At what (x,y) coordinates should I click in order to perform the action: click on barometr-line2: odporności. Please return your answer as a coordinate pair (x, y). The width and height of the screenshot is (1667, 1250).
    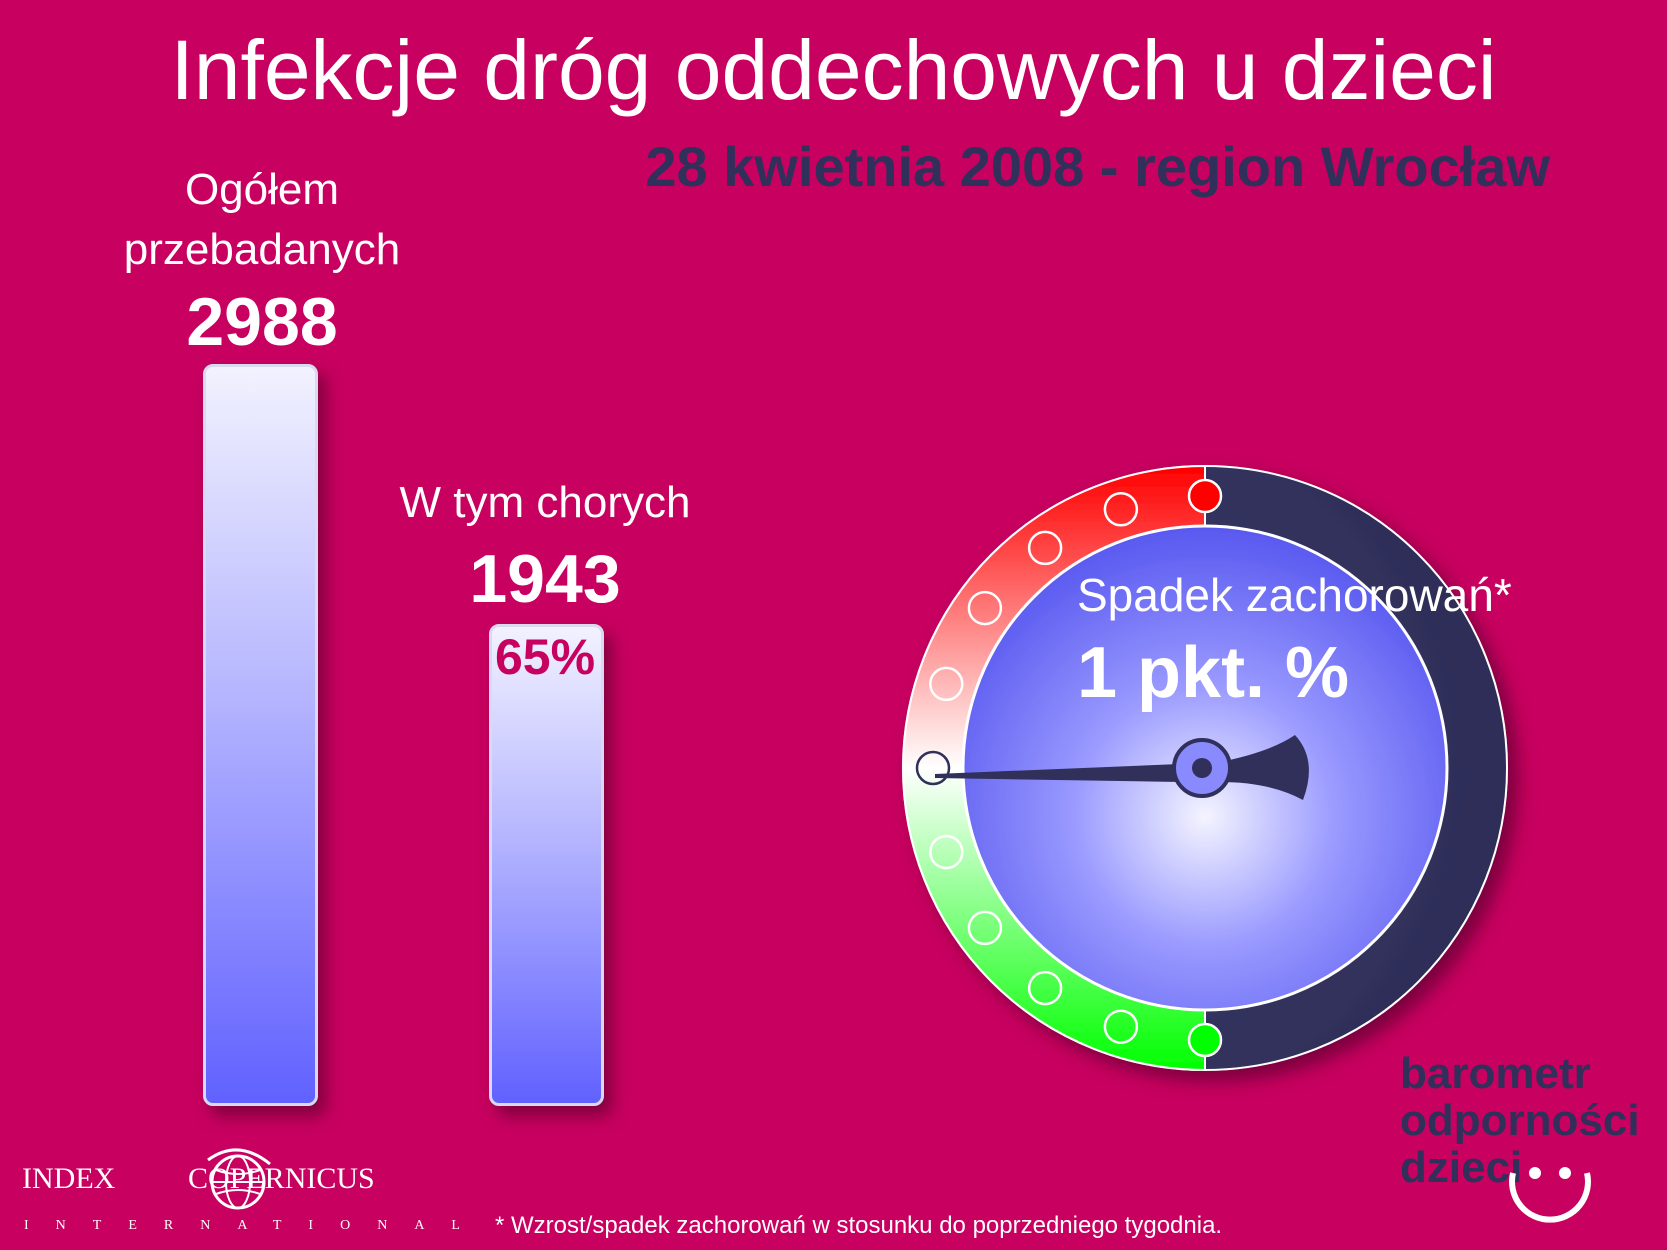
    Looking at the image, I should click on (1520, 1120).